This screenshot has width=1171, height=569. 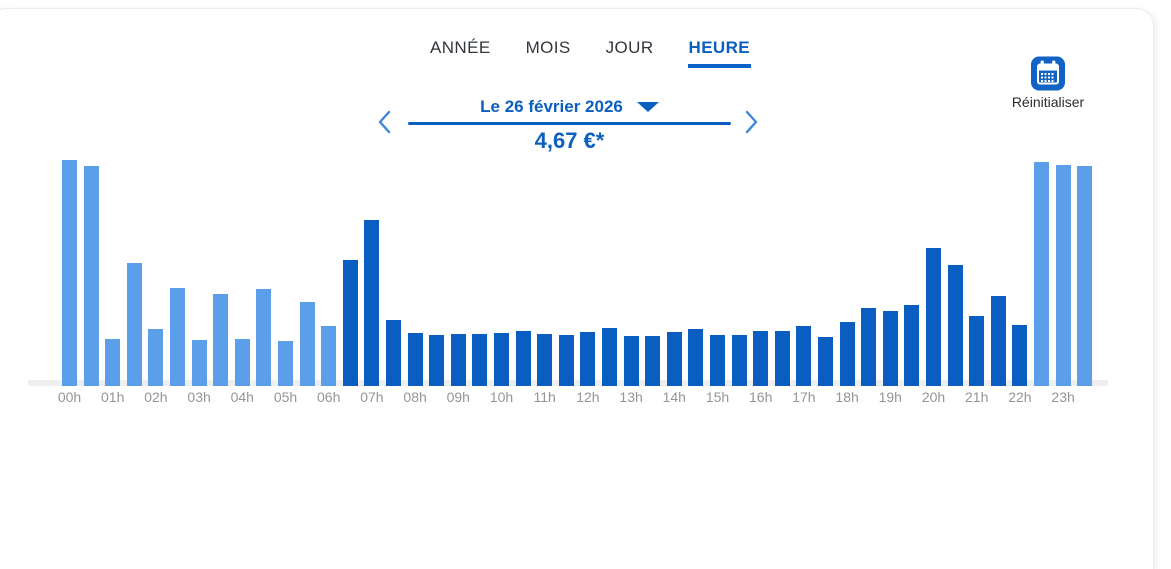 I want to click on x-tick-label: 03h, so click(x=199, y=397).